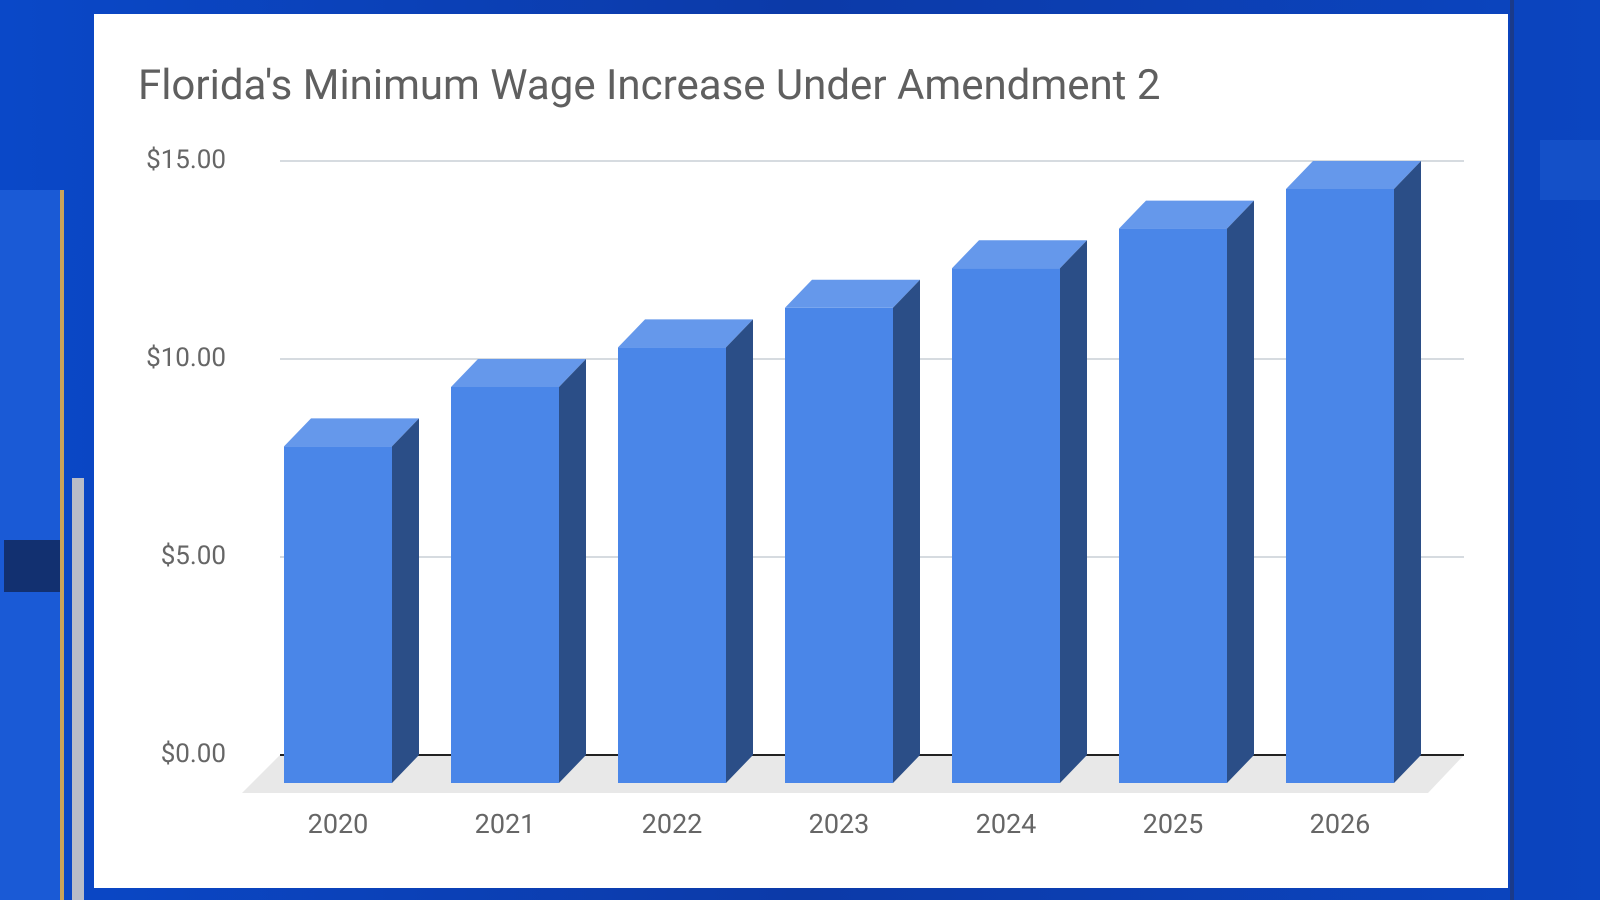 The height and width of the screenshot is (900, 1600). What do you see at coordinates (193, 556) in the screenshot?
I see `y-tick-label: $5.00` at bounding box center [193, 556].